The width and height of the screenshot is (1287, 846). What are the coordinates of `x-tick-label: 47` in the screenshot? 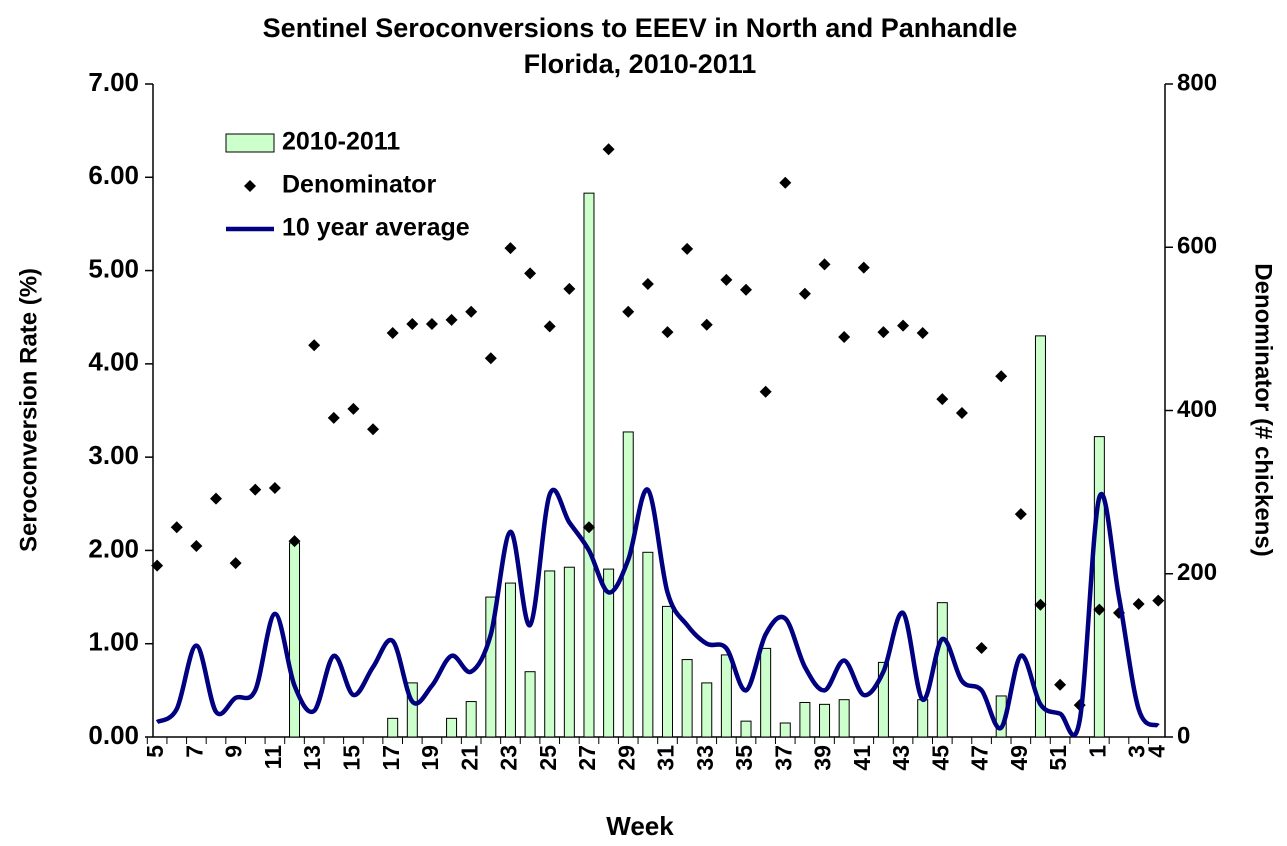 It's located at (980, 758).